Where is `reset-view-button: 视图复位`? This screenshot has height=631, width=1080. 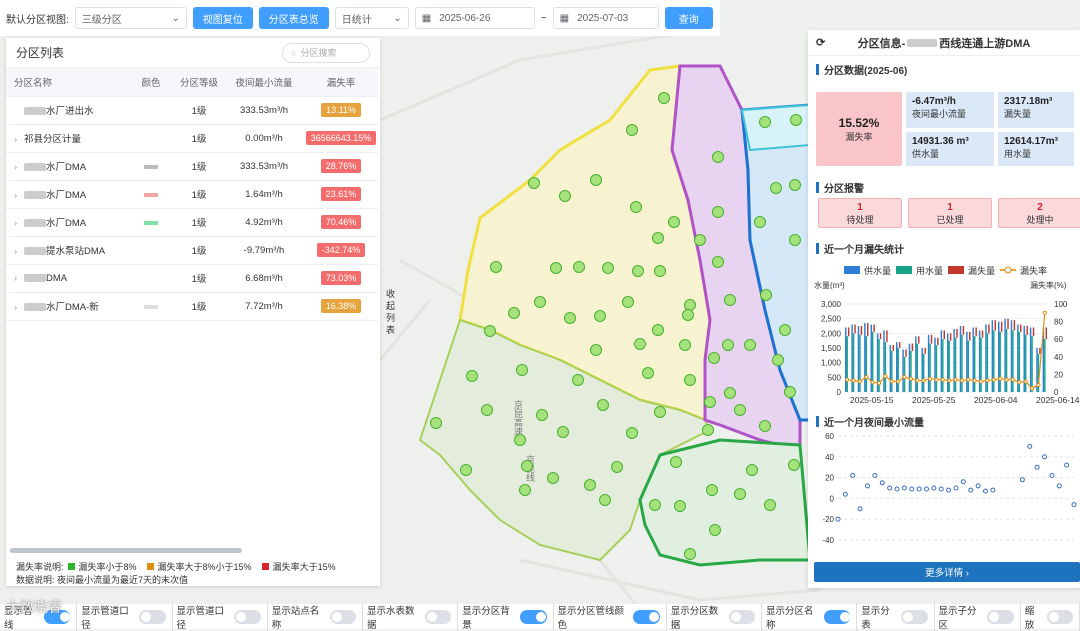
reset-view-button: 视图复位 is located at coordinates (222, 18).